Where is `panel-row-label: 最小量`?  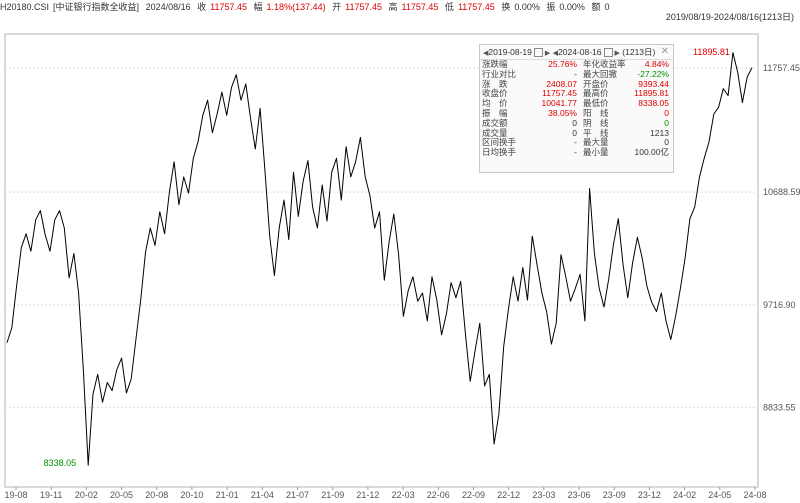 panel-row-label: 最小量 is located at coordinates (596, 152).